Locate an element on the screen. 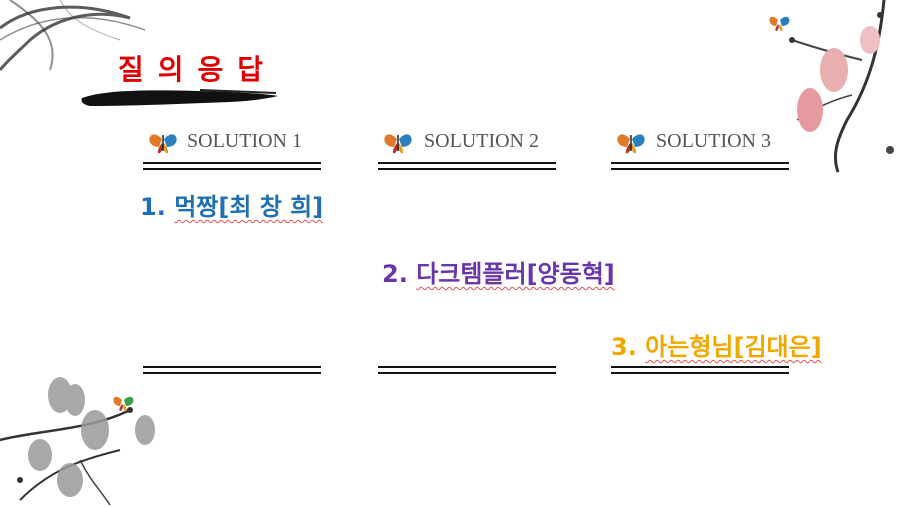 The image size is (902, 507). magnolia-branch is located at coordinates (77, 441).